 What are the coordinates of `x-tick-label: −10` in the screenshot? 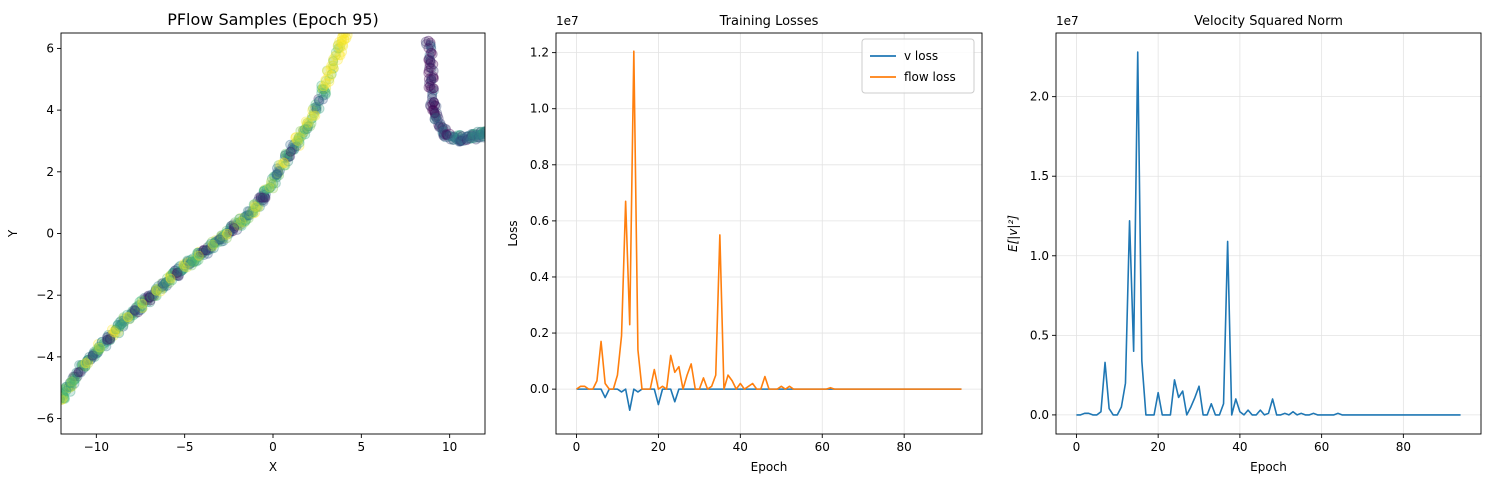 It's located at (96, 447).